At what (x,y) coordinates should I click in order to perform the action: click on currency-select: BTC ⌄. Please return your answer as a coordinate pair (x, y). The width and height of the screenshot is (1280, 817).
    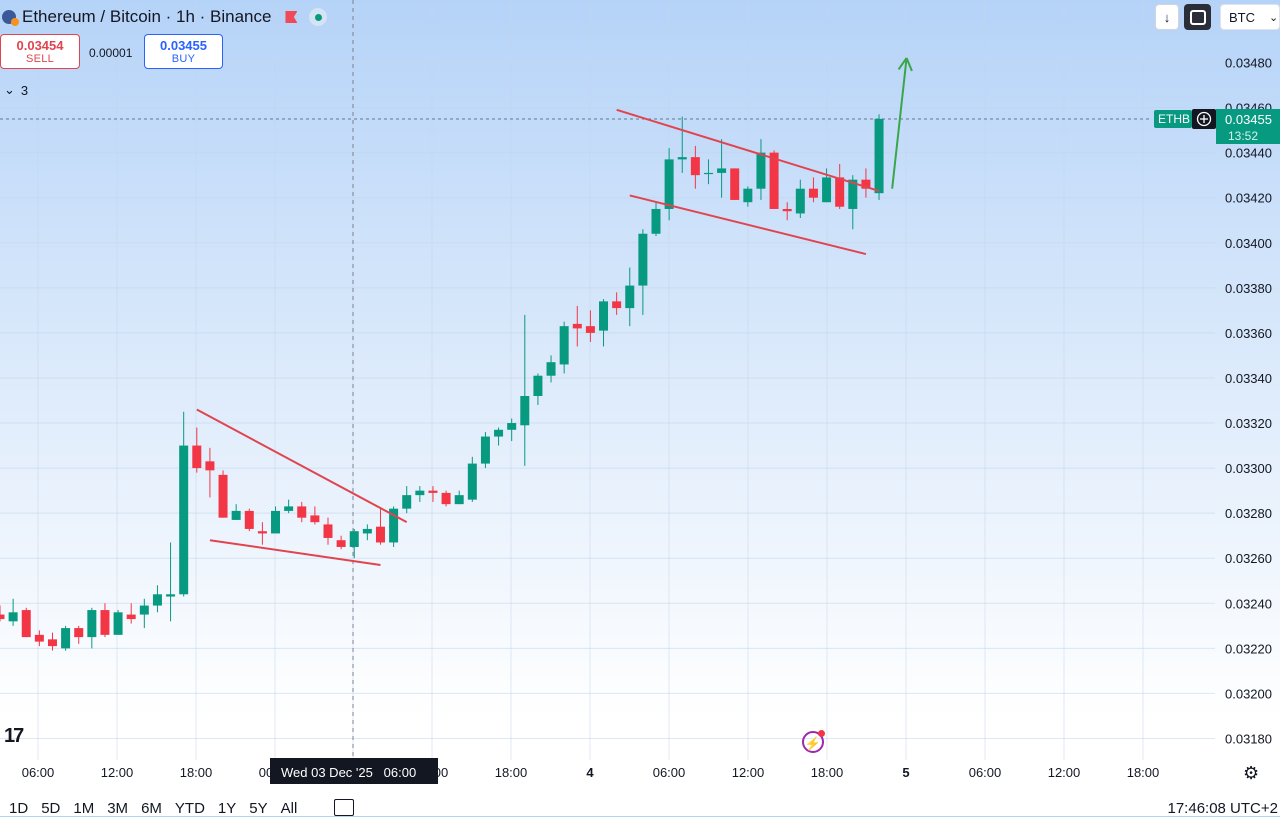
    Looking at the image, I should click on (1250, 17).